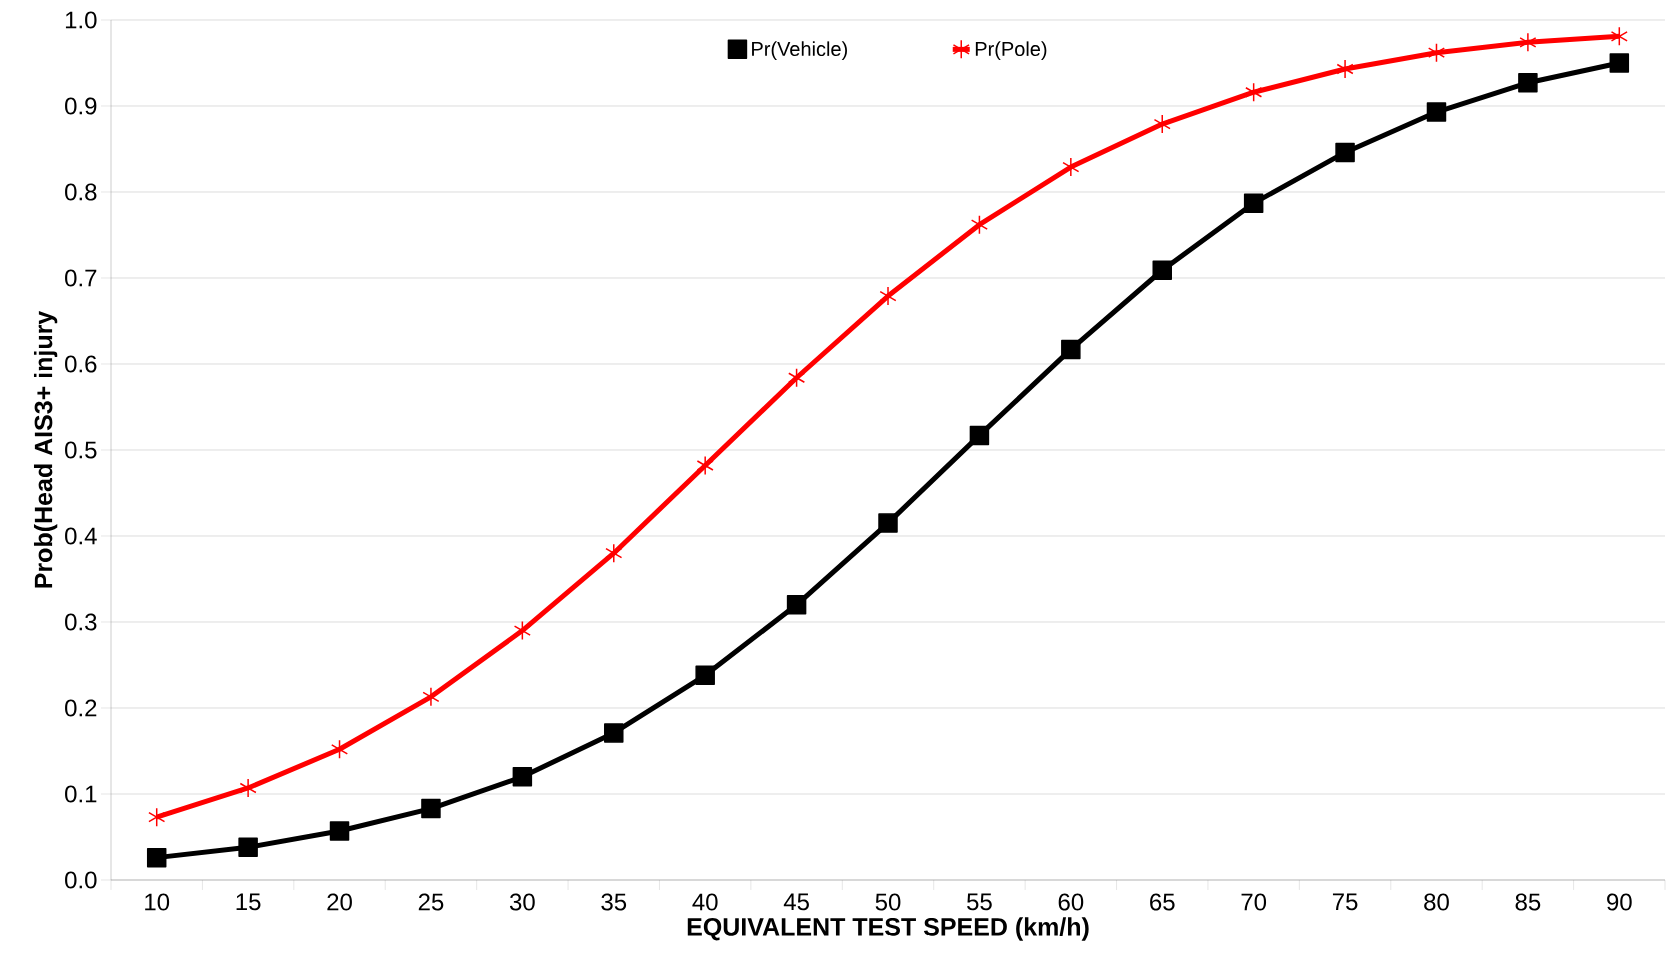 Image resolution: width=1671 pixels, height=970 pixels. I want to click on legend-label: Pr(Pole), so click(1011, 51).